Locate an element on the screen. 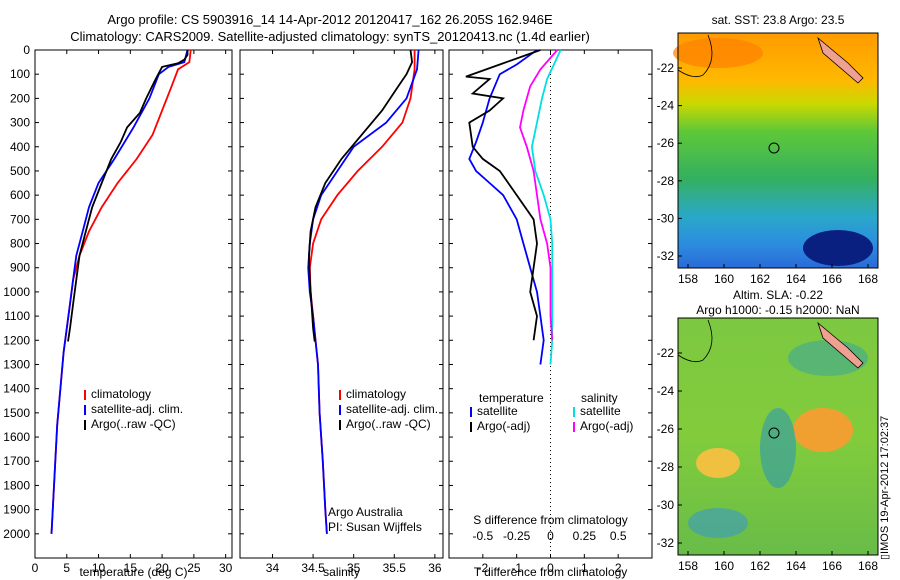 The height and width of the screenshot is (580, 900). y-tick-label: 2000 is located at coordinates (16, 534).